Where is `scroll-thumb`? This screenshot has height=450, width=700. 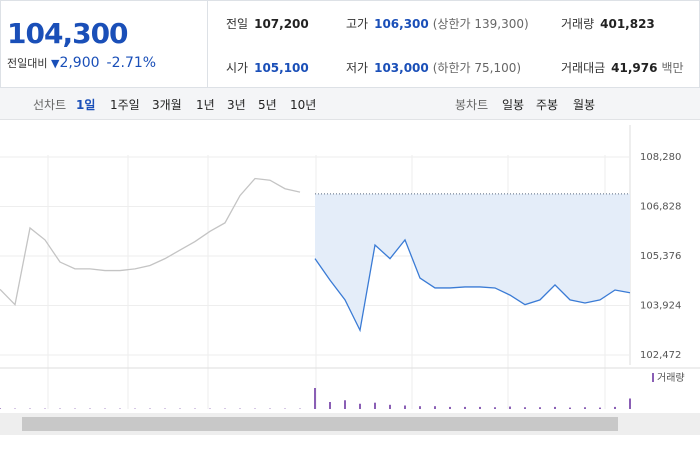
scroll-thumb is located at coordinates (320, 424).